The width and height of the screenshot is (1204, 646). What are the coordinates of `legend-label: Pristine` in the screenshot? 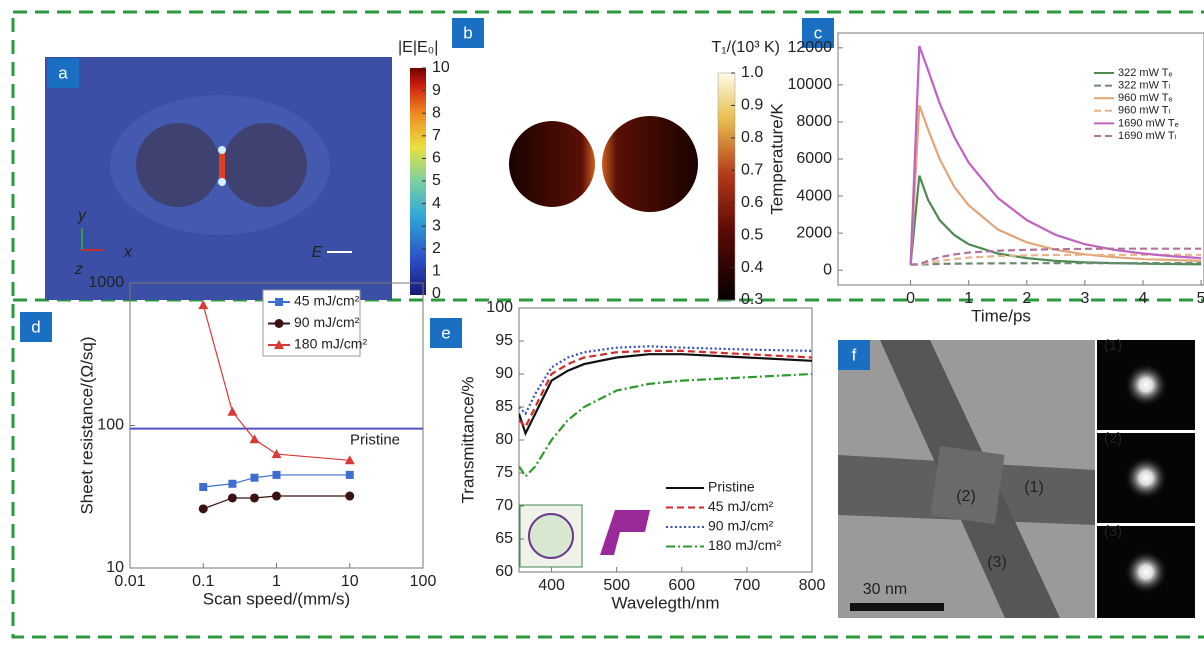 It's located at (731, 487).